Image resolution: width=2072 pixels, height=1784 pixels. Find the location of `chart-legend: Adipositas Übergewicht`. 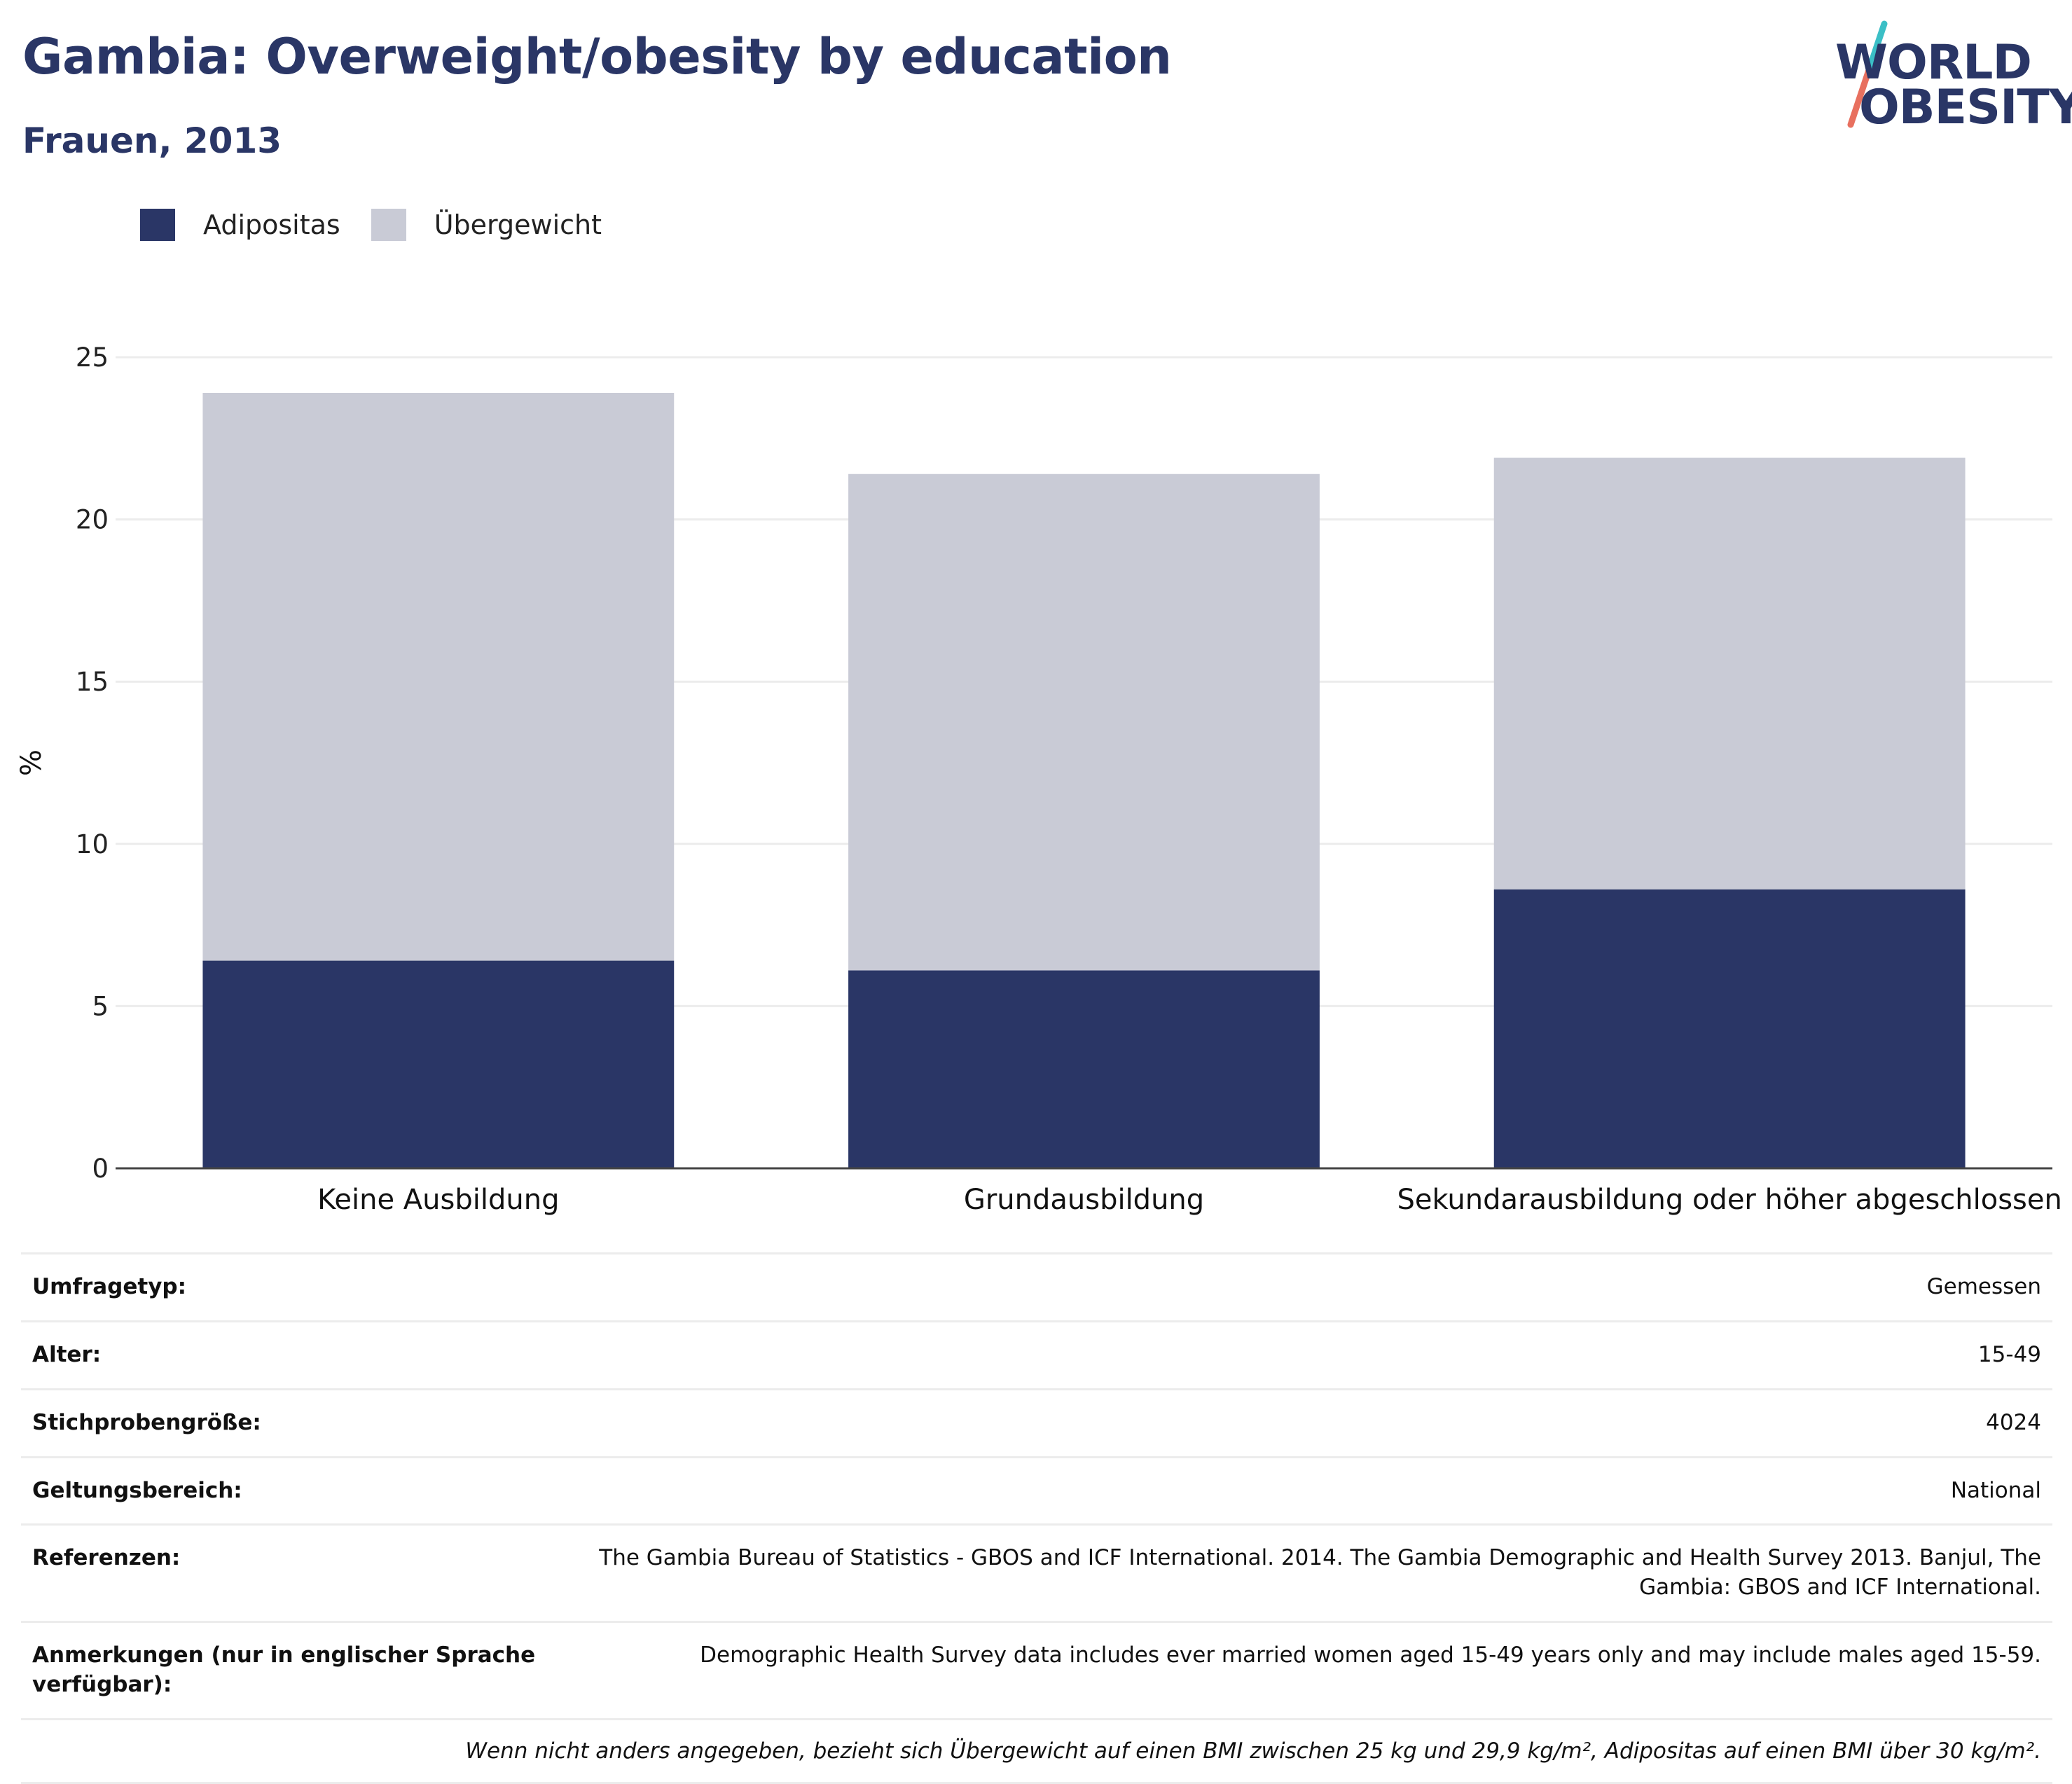

chart-legend: Adipositas Übergewicht is located at coordinates (387, 225).